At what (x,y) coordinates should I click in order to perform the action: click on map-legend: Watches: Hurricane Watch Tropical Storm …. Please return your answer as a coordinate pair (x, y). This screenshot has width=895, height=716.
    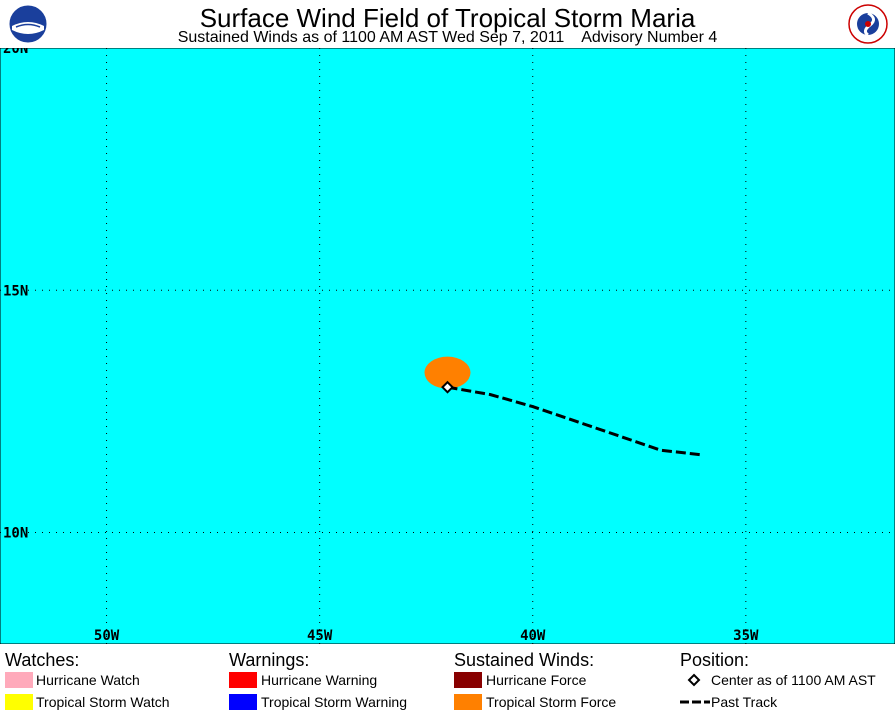
    Looking at the image, I should click on (447, 682).